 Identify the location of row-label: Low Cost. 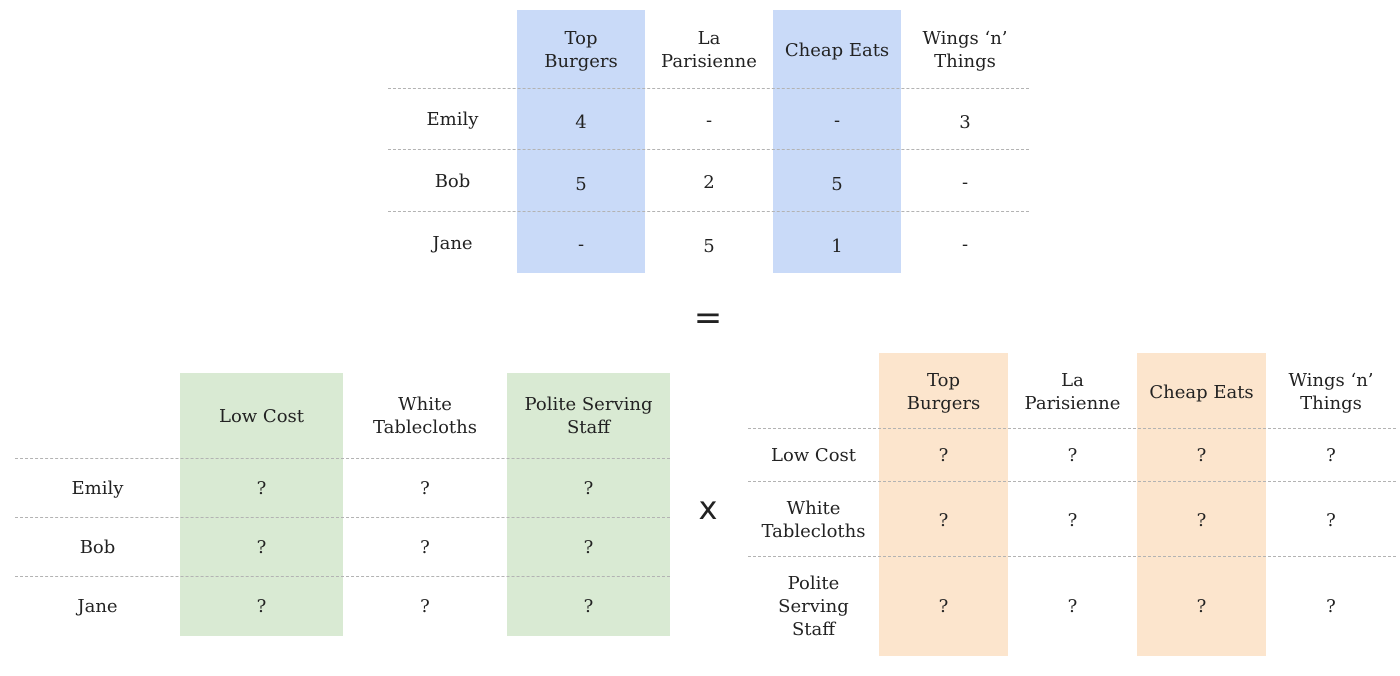
(813, 455).